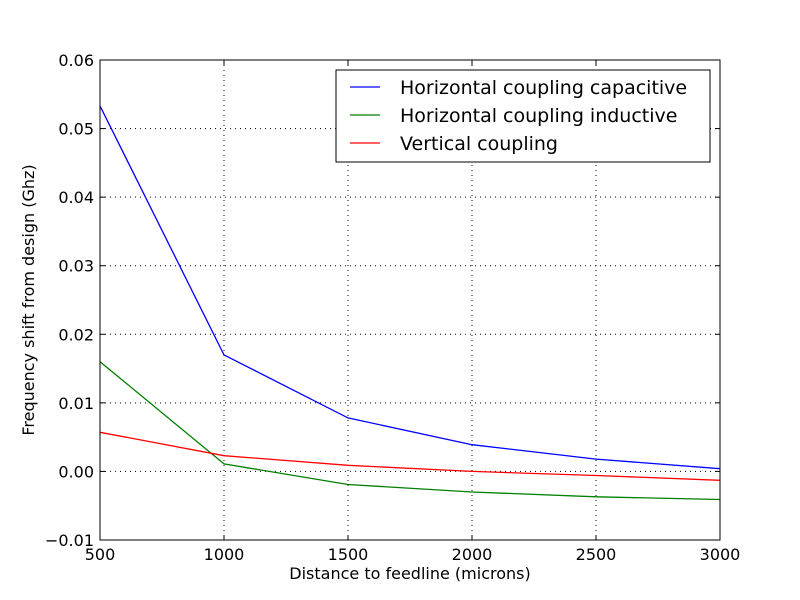 The image size is (800, 600). Describe the element at coordinates (76, 334) in the screenshot. I see `y-tick-label: 0.02` at that location.